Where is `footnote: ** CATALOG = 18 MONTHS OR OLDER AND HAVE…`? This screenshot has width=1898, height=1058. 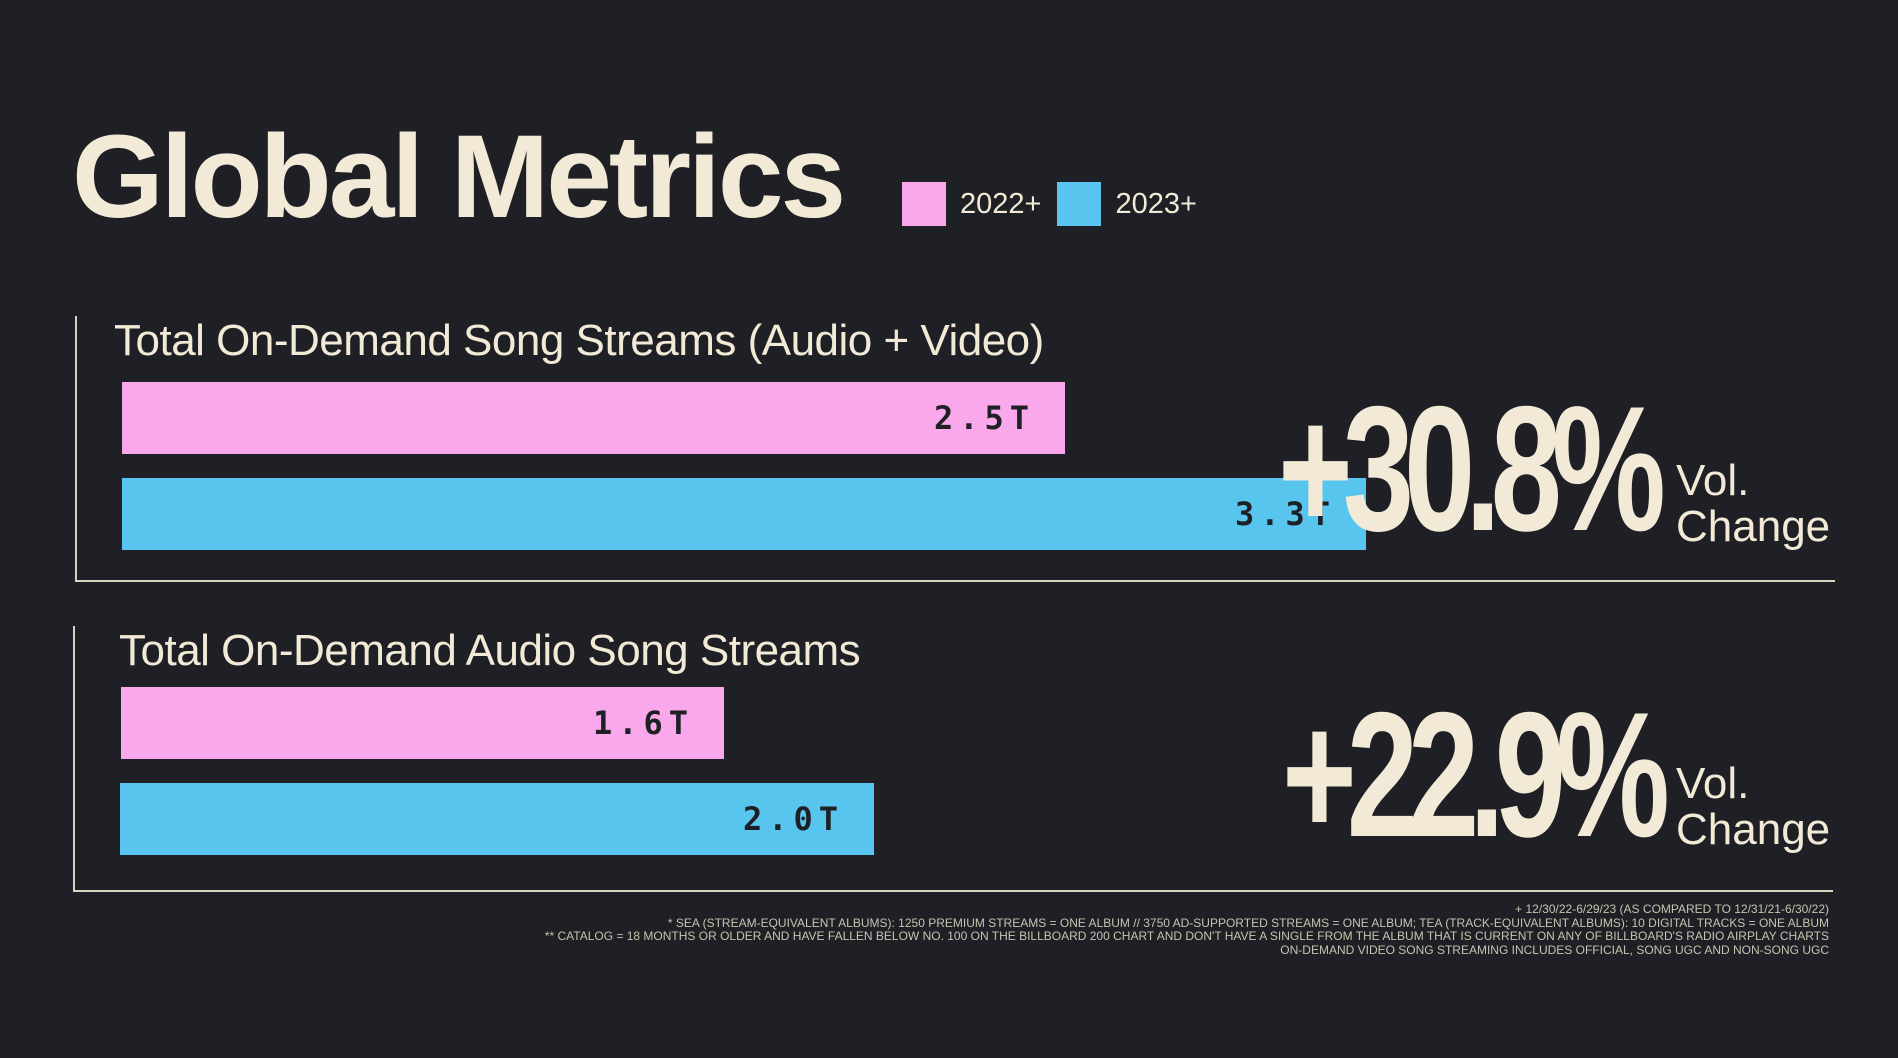 footnote: ** CATALOG = 18 MONTHS OR OLDER AND HAVE… is located at coordinates (1186, 936).